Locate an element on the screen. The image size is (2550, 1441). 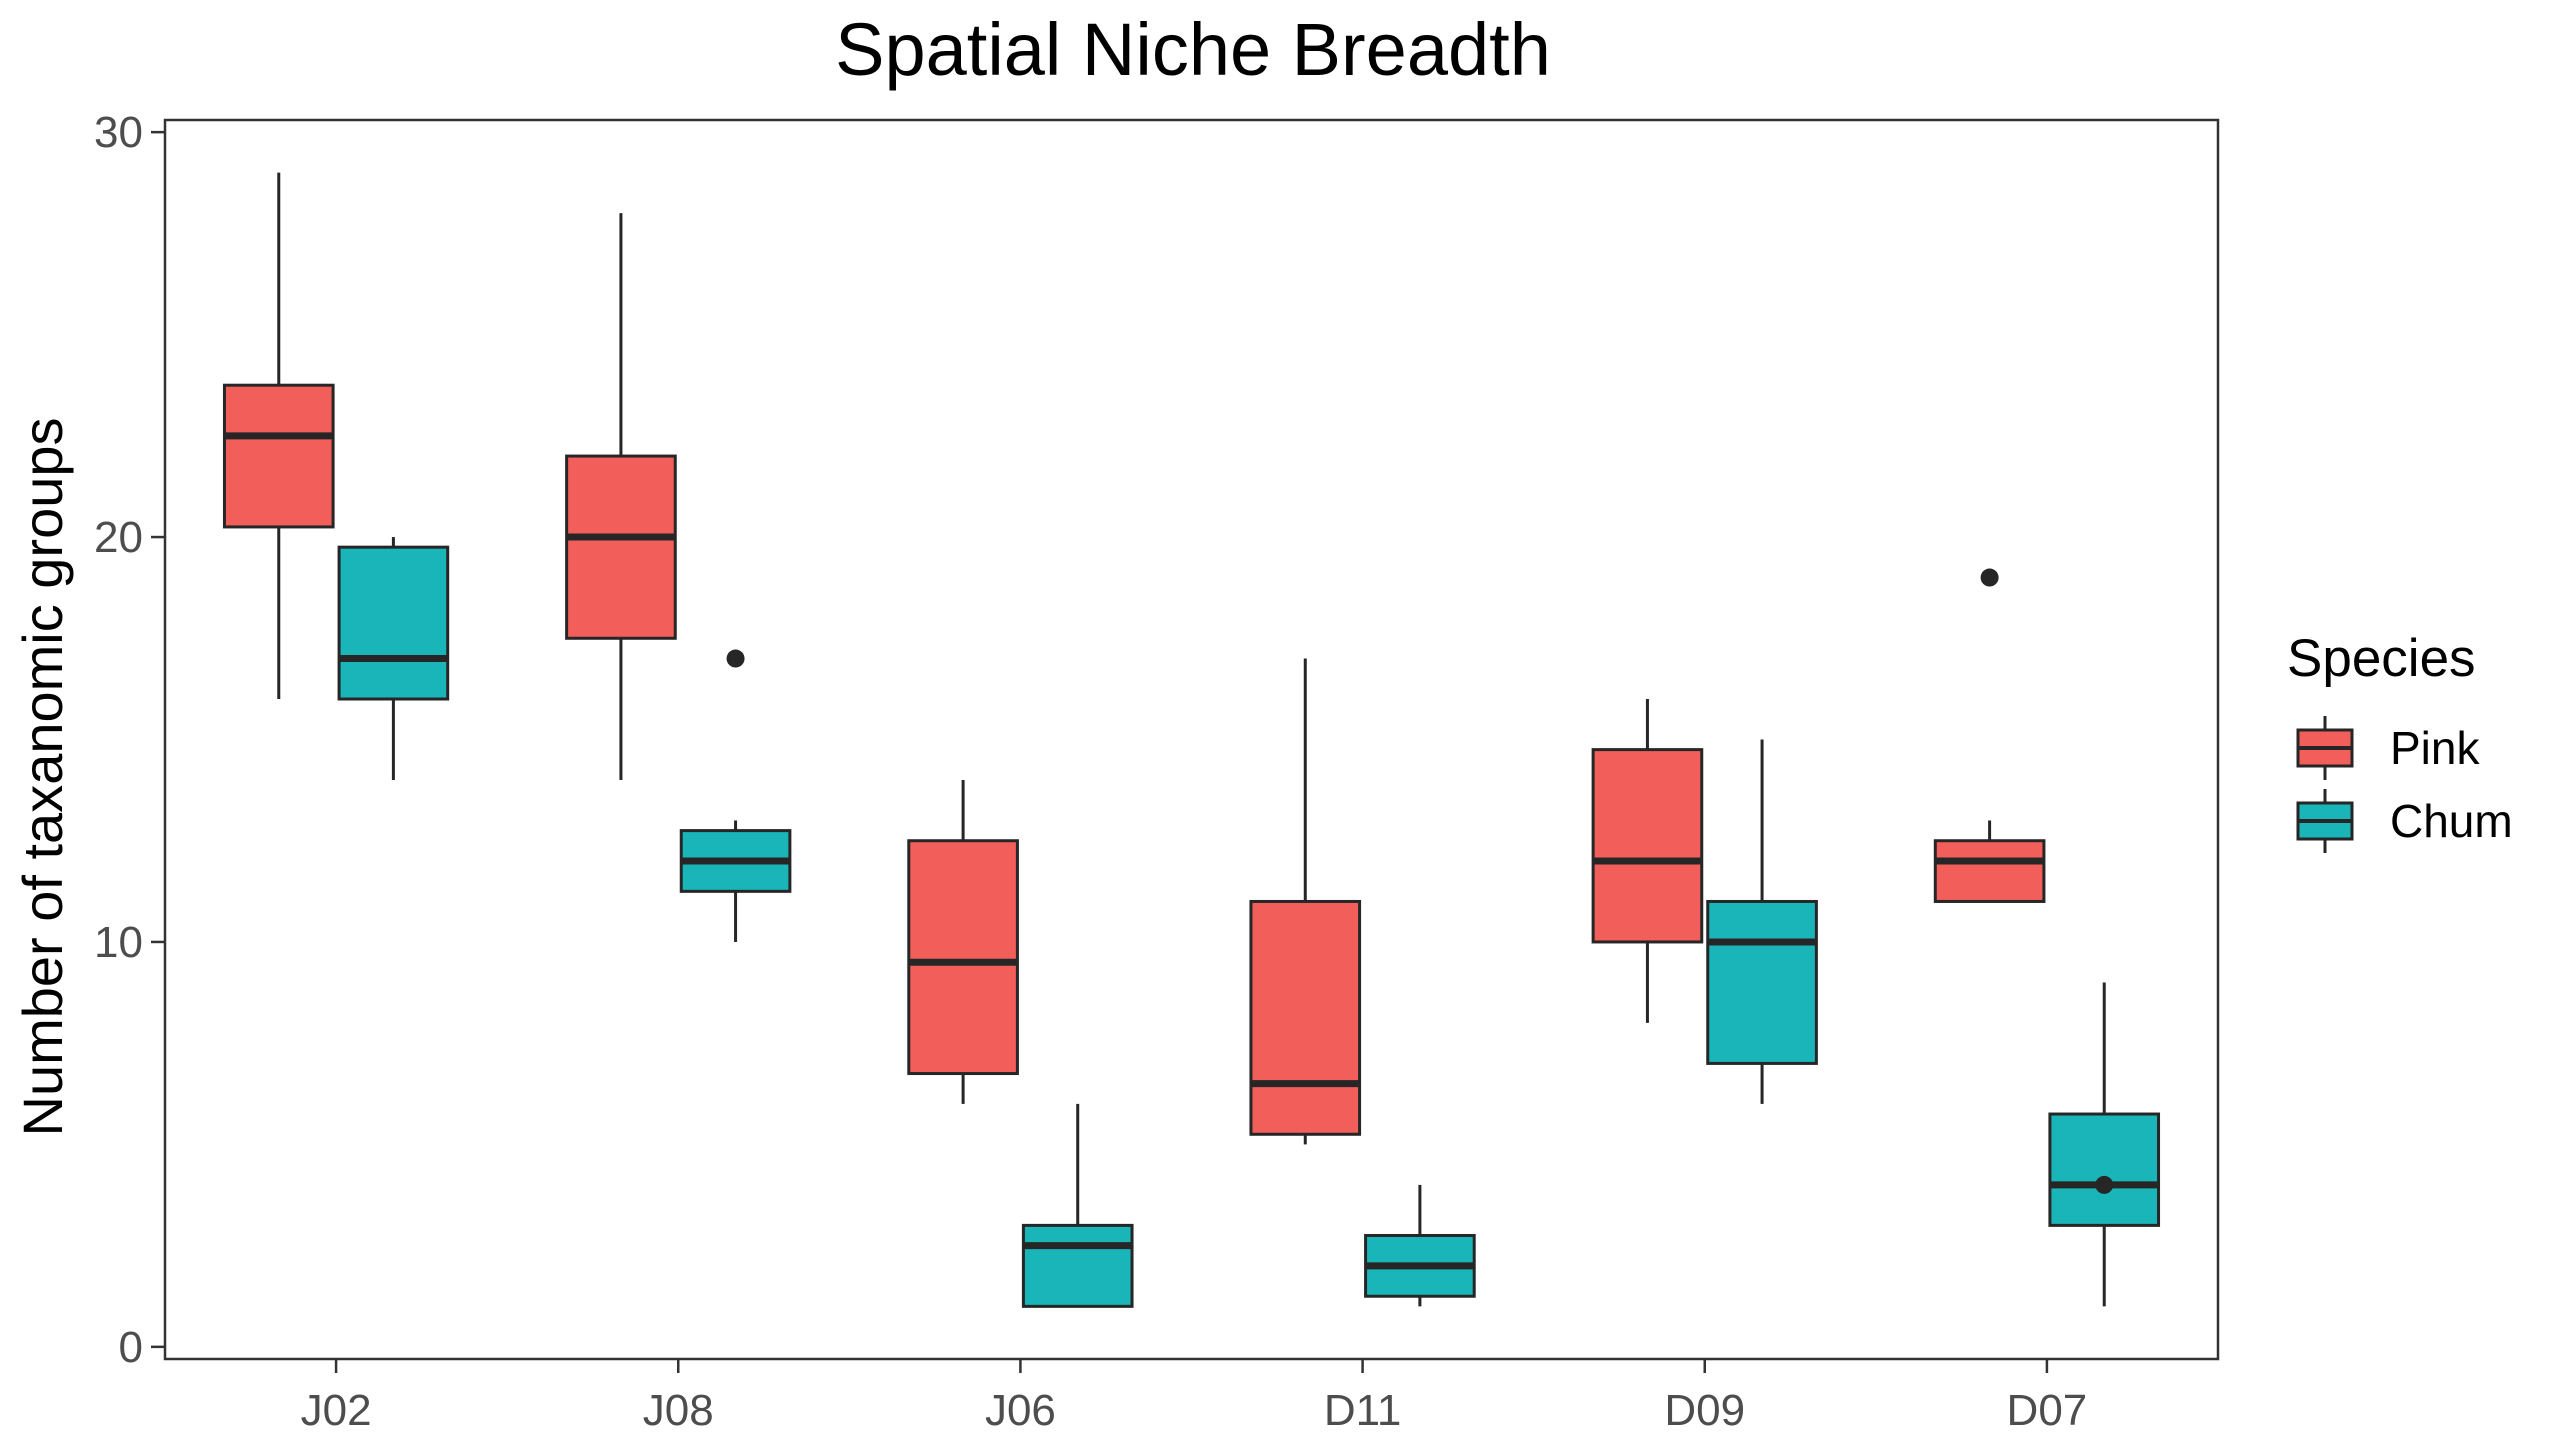
legend: Species Pink Chum is located at coordinates (2400, 741).